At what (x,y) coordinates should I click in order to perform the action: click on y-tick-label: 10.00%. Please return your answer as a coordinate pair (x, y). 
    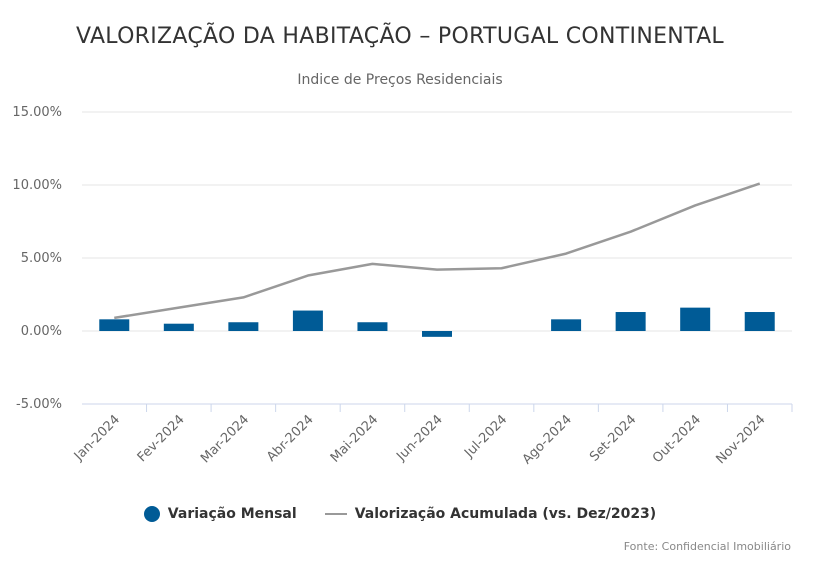
    Looking at the image, I should click on (37, 185).